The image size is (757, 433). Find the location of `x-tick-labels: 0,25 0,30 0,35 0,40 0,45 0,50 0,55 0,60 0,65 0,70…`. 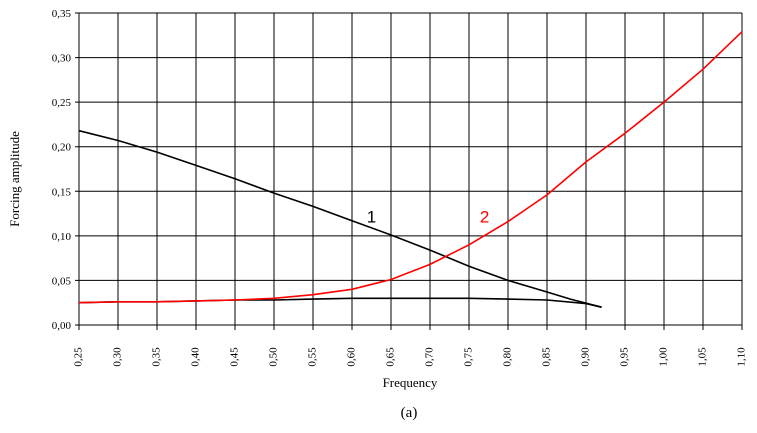

x-tick-labels: 0,25 0,30 0,35 0,40 0,45 0,50 0,55 0,60 0,65 0,70… is located at coordinates (410, 357).